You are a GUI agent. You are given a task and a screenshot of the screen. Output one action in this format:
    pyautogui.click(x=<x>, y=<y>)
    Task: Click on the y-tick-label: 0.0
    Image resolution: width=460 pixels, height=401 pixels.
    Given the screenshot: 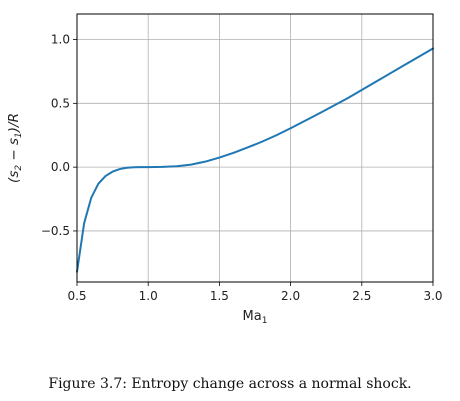 What is the action you would take?
    pyautogui.click(x=60, y=167)
    